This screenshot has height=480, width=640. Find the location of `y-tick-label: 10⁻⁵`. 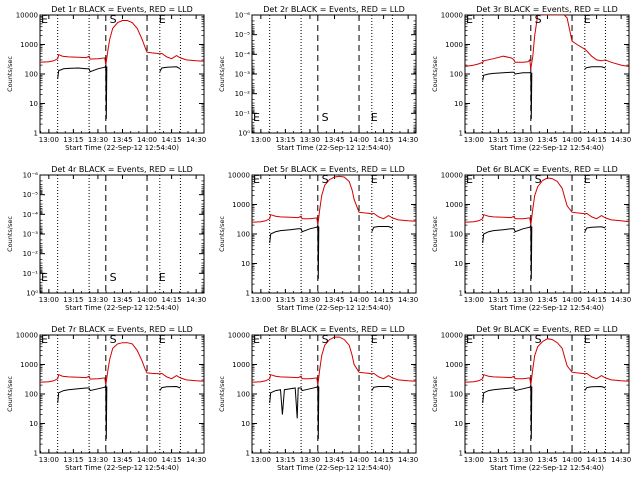

y-tick-label: 10⁻⁵ is located at coordinates (243, 35).